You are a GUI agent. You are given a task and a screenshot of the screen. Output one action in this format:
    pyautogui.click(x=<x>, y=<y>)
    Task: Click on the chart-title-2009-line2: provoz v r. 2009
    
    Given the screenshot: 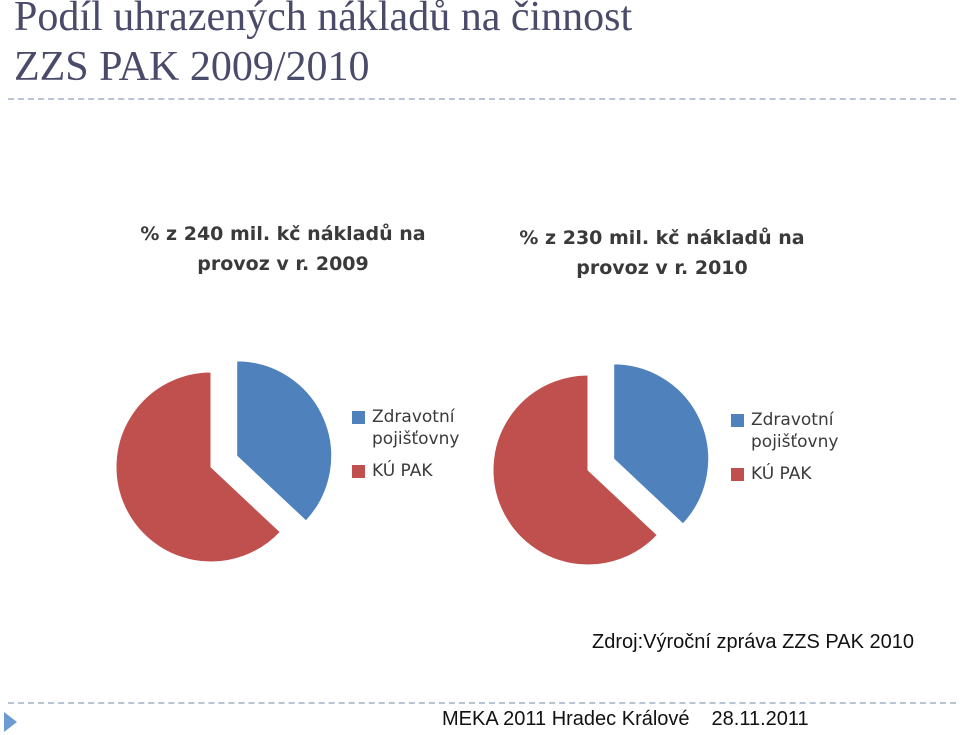 What is the action you would take?
    pyautogui.click(x=283, y=264)
    